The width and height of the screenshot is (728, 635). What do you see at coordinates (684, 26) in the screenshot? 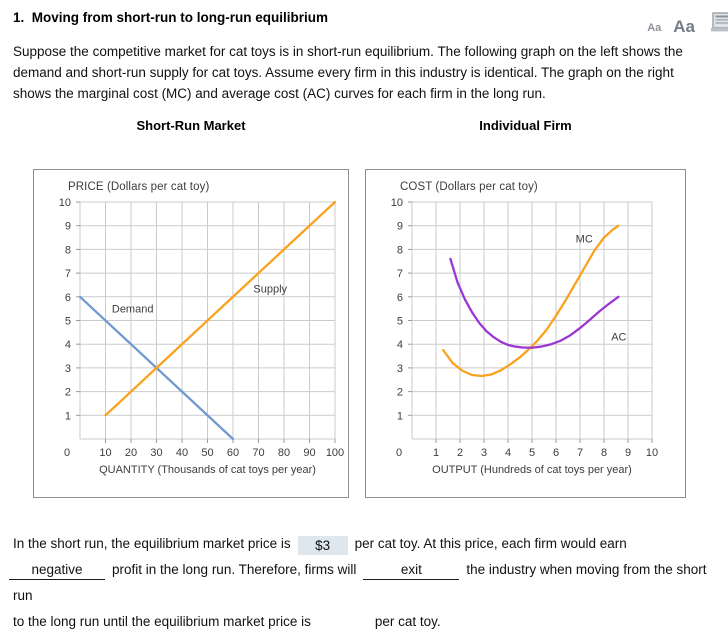
I see `font-size-large-button: Aa` at bounding box center [684, 26].